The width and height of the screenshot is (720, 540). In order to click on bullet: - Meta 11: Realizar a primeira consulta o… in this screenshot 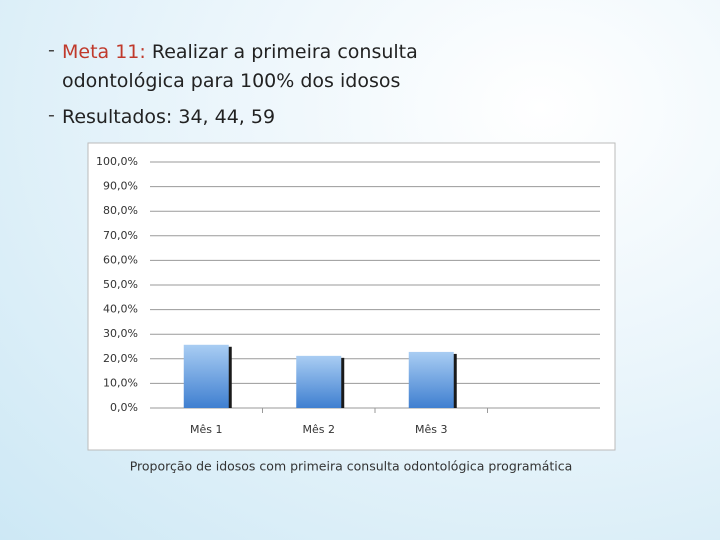, I will do `click(233, 65)`.